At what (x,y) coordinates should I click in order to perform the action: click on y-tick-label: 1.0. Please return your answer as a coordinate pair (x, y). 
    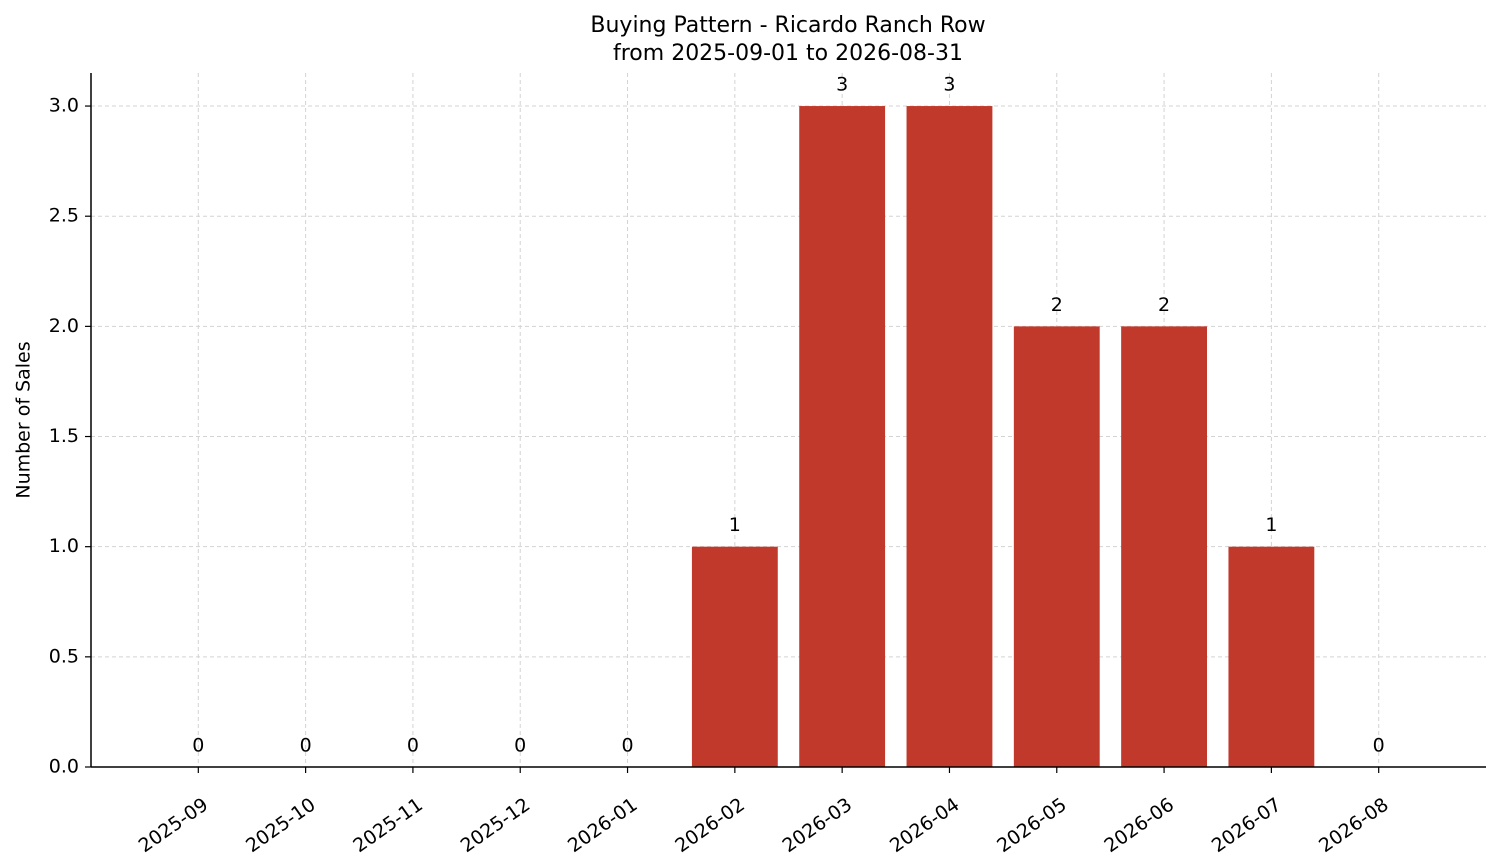
    Looking at the image, I should click on (64, 546).